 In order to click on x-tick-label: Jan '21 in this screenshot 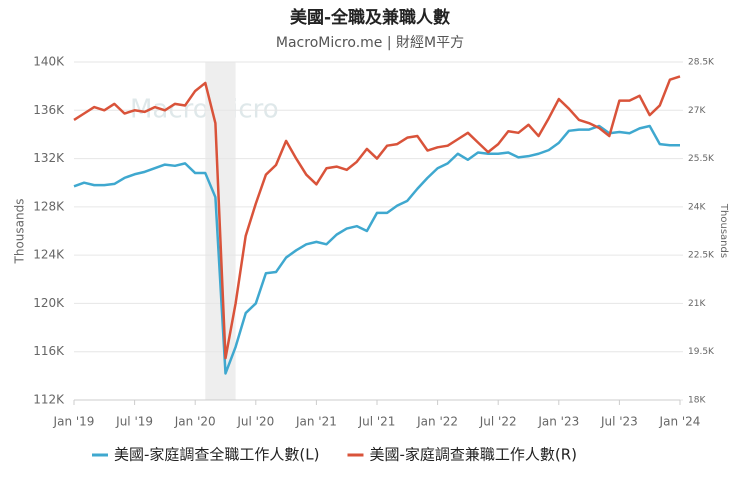, I will do `click(316, 422)`.